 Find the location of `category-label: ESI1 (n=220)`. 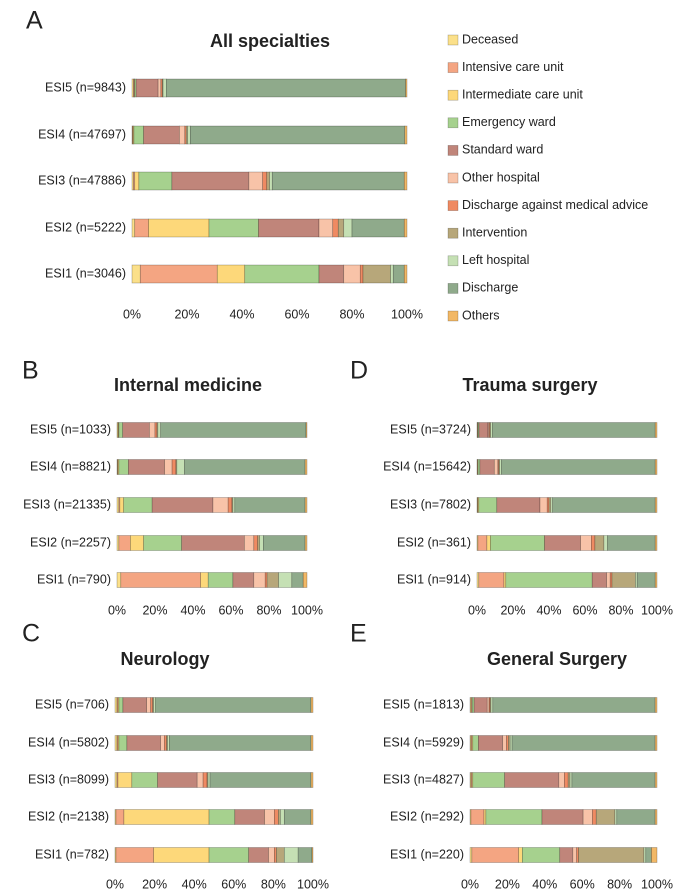

category-label: ESI1 (n=220) is located at coordinates (427, 854).